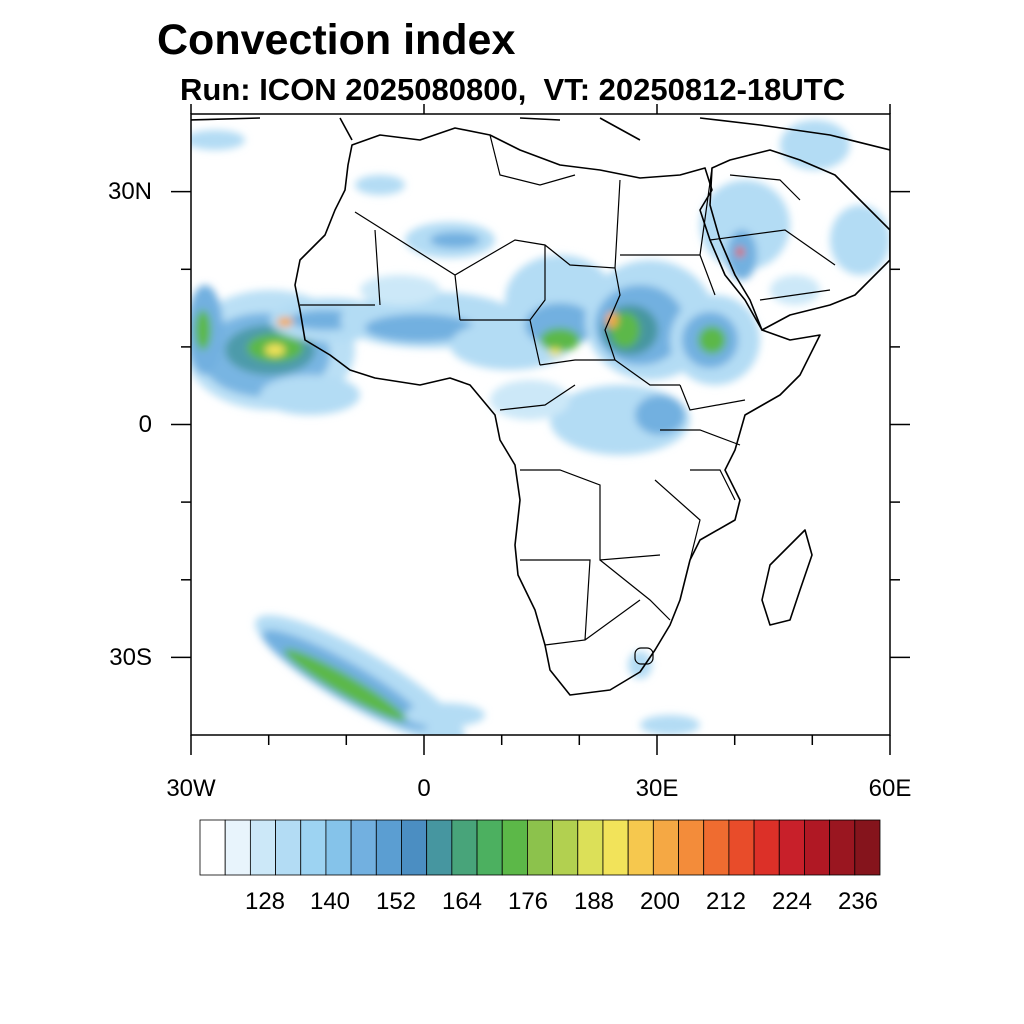 Image resolution: width=1024 pixels, height=1024 pixels. I want to click on arabia-coastline, so click(799, 240).